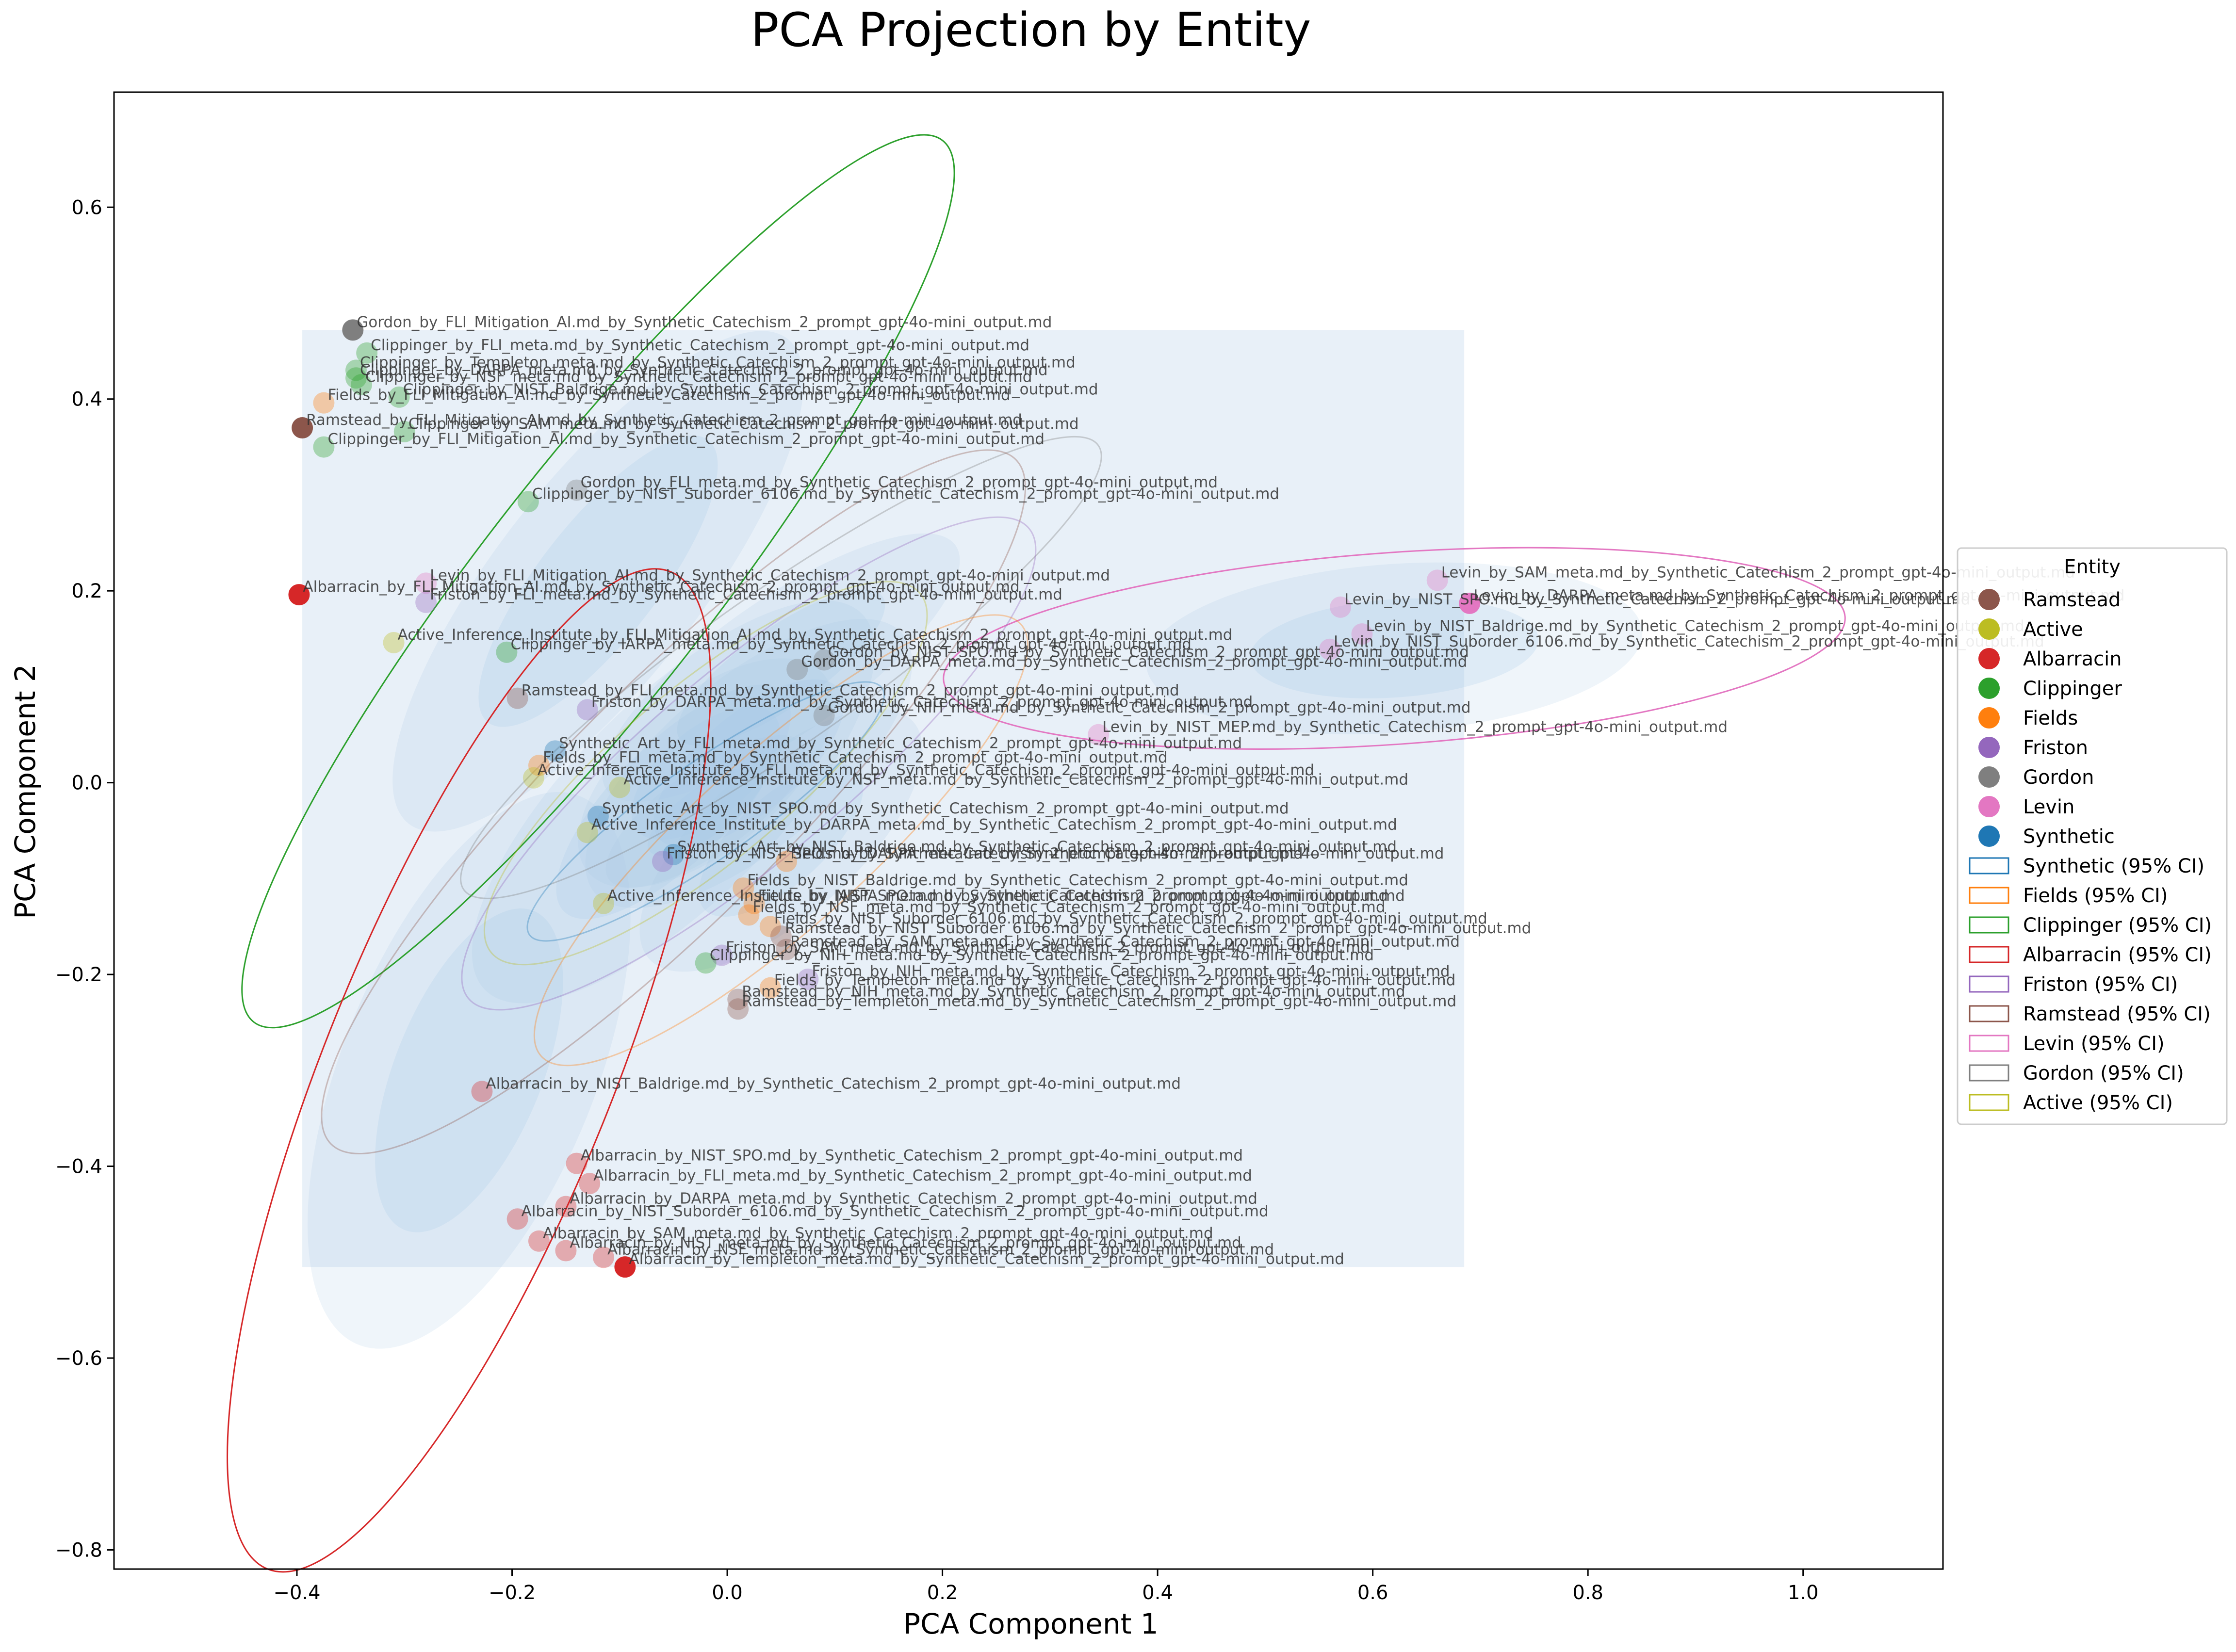  I want to click on legend-label: Active, so click(2053, 630).